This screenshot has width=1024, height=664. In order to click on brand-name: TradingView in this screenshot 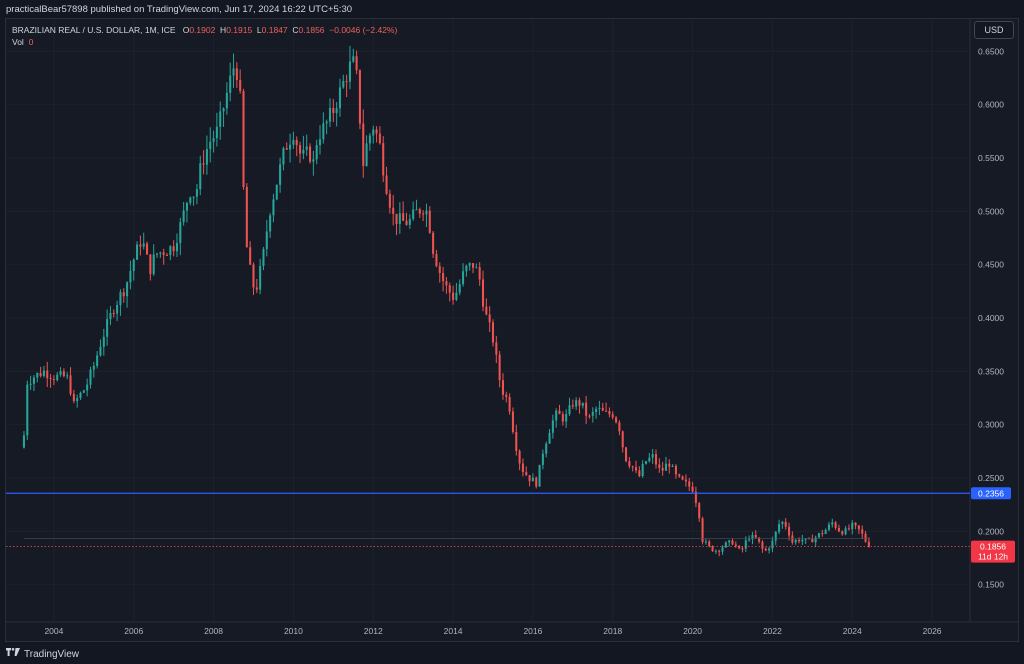, I will do `click(52, 654)`.